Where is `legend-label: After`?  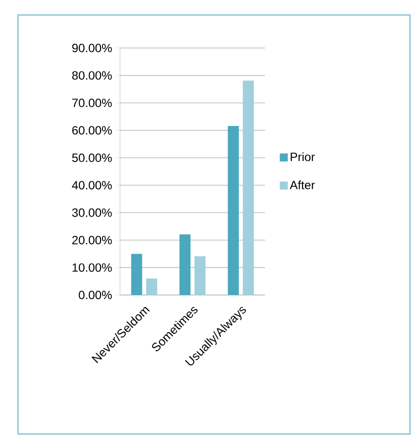
legend-label: After is located at coordinates (302, 185).